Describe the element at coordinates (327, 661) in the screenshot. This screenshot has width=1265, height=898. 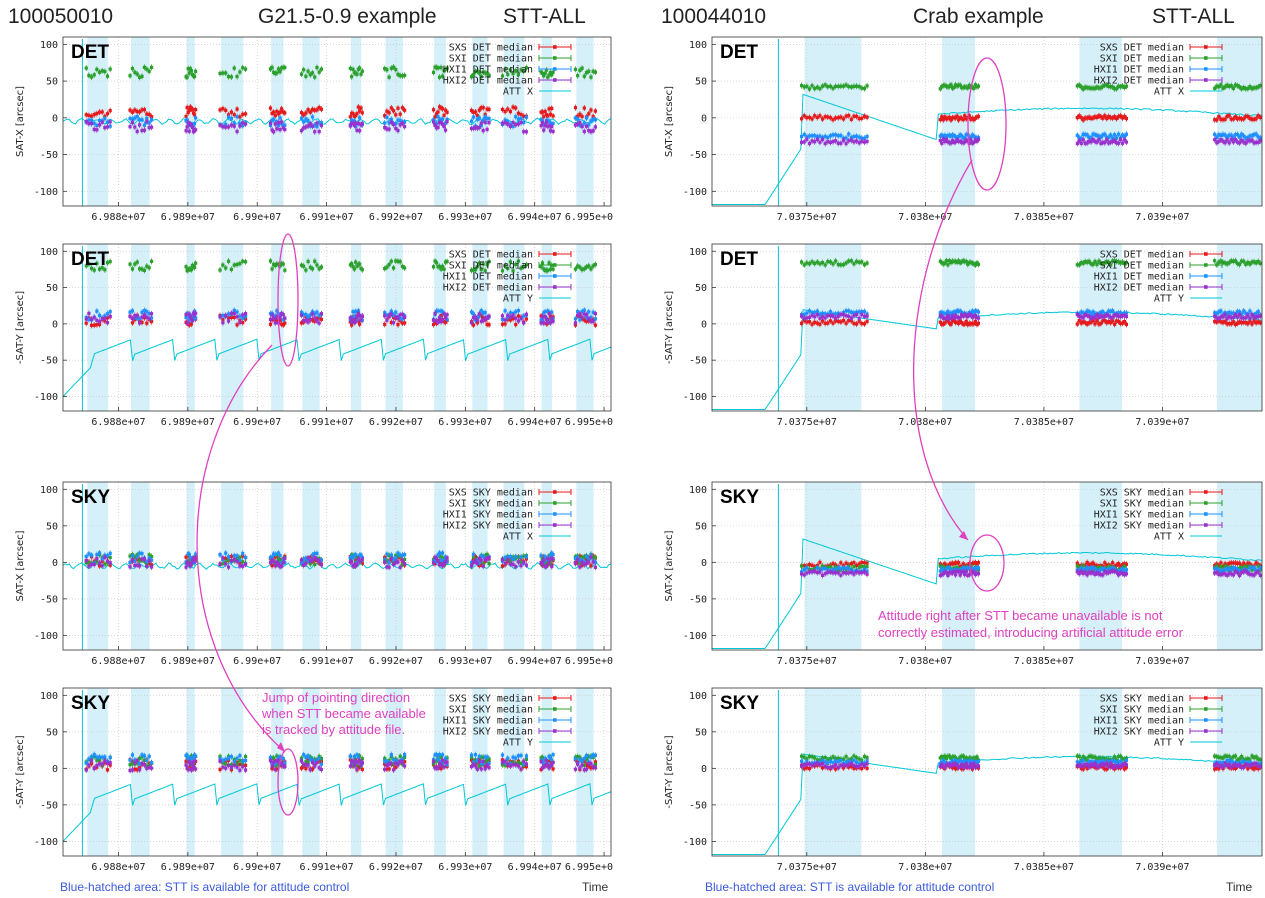
I see `x-tick-label: 6.991e+07` at that location.